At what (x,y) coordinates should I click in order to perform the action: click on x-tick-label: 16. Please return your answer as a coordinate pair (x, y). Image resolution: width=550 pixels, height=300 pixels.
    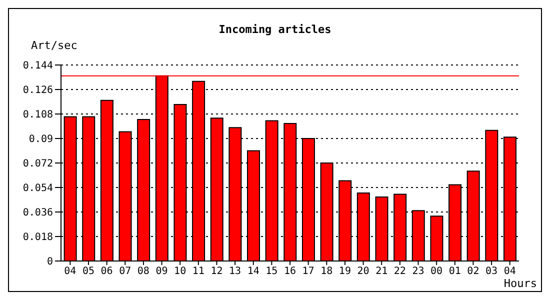
    Looking at the image, I should click on (290, 272).